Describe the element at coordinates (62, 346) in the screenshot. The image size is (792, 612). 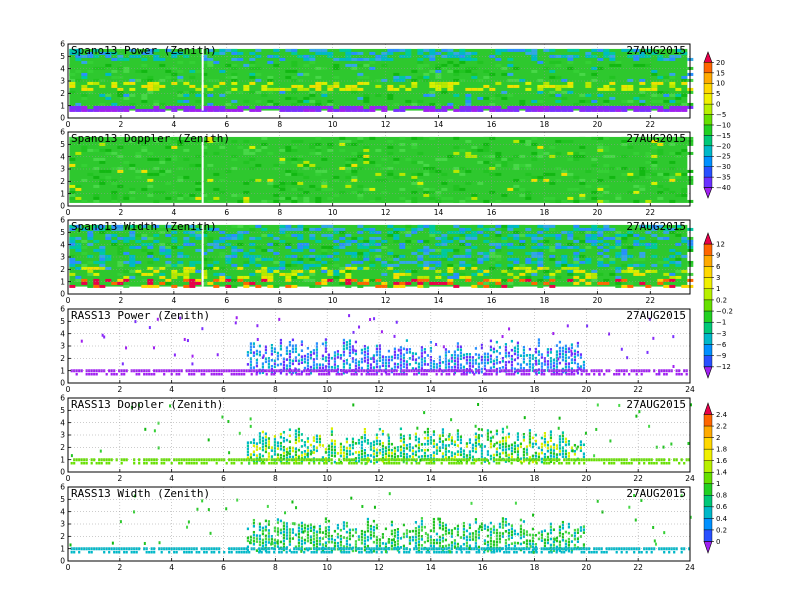
I see `y-tick-label: 3` at that location.